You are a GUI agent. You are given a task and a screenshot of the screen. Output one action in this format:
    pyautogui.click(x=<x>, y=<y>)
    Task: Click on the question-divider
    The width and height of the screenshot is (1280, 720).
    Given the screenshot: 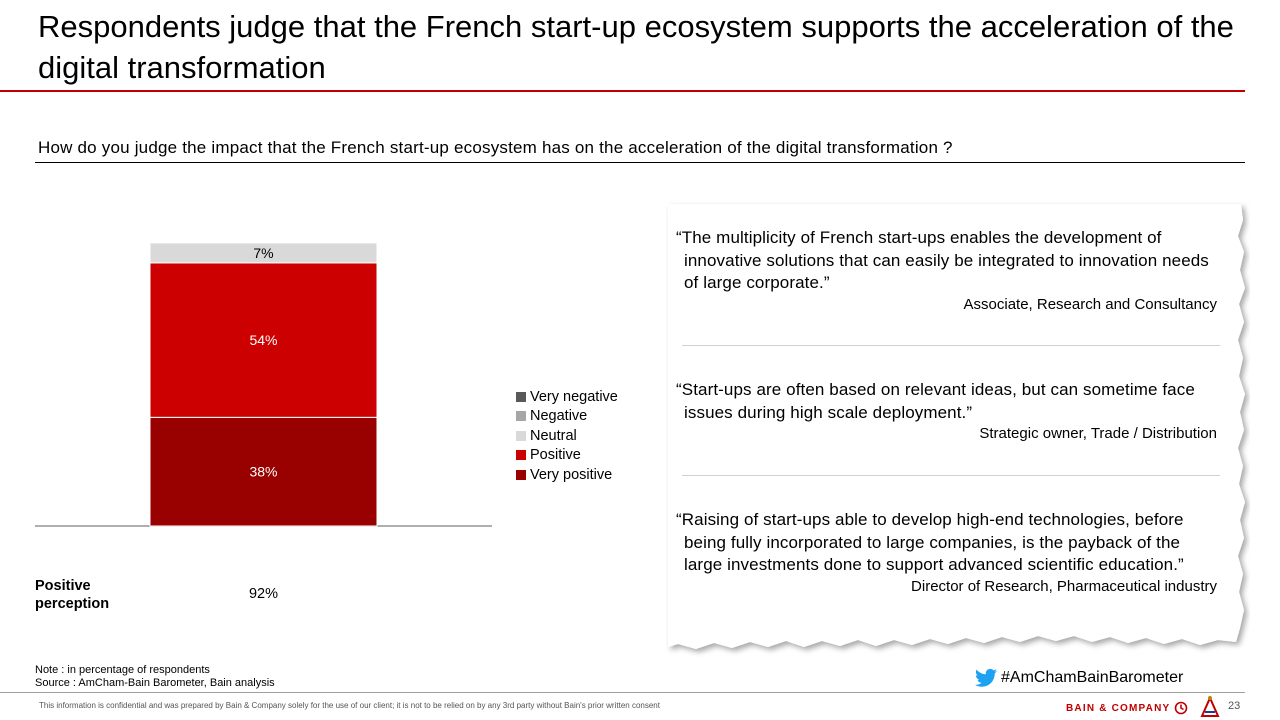 What is the action you would take?
    pyautogui.click(x=640, y=162)
    